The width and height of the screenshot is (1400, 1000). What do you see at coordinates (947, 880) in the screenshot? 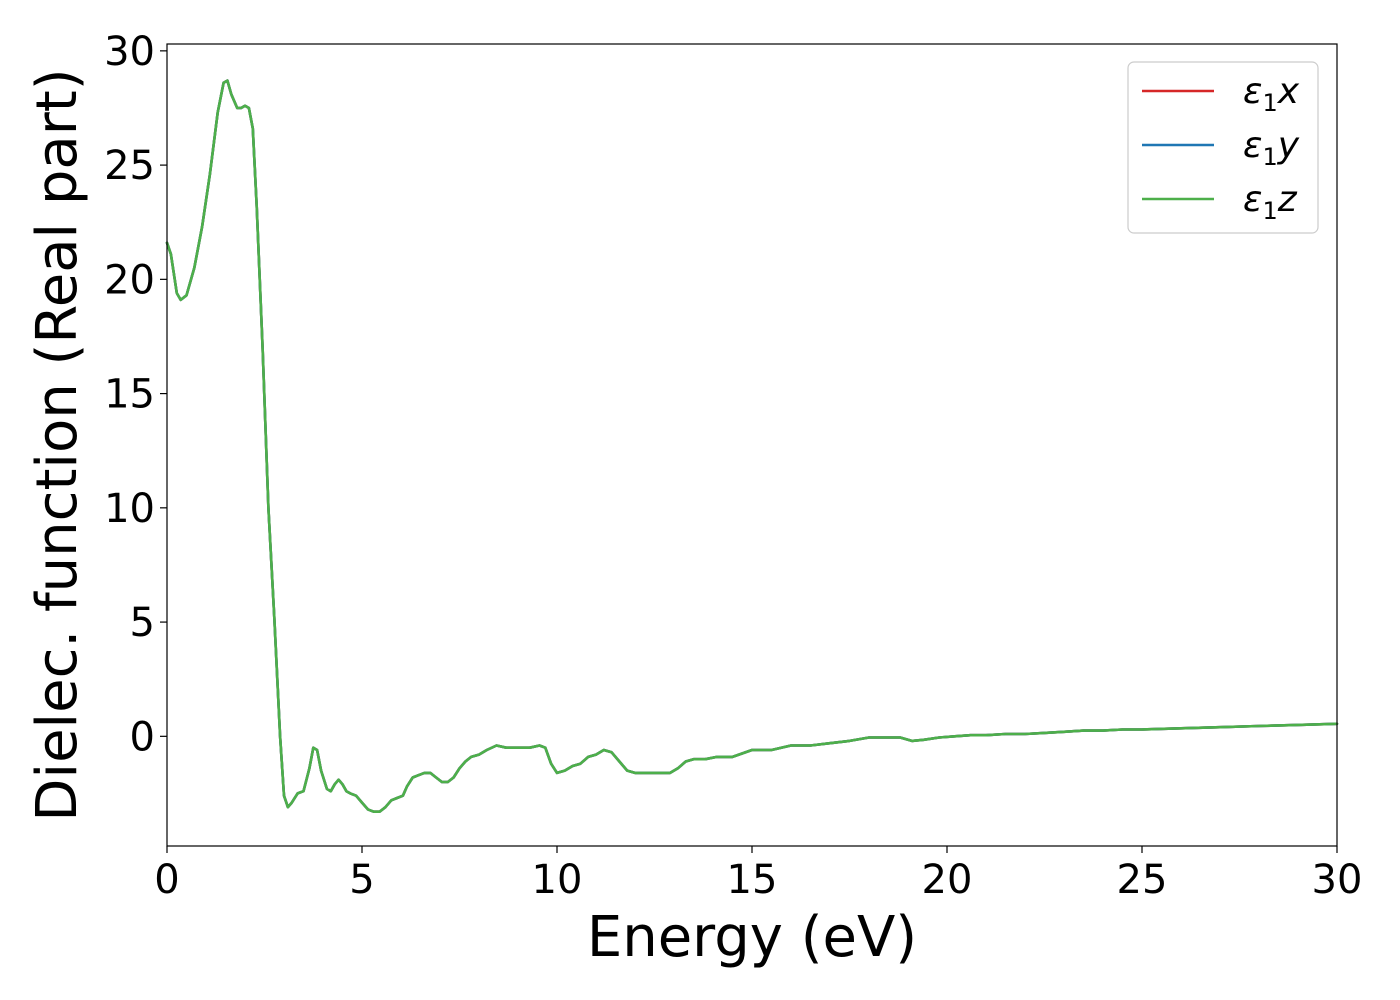
I see `x-tick-label: 20` at bounding box center [947, 880].